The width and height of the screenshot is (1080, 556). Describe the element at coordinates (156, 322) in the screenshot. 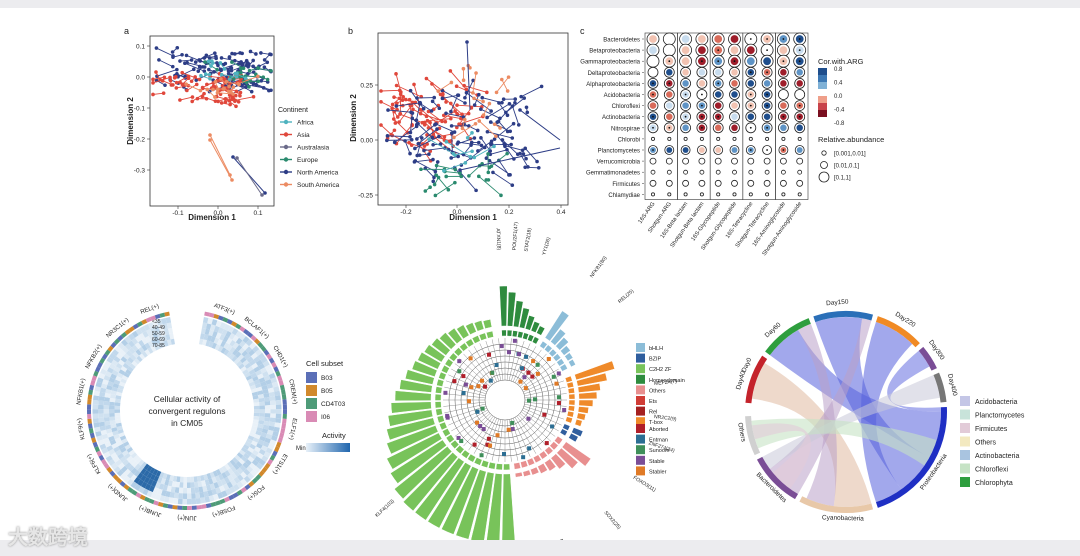

I see `panel-d-age-label: <35` at that location.